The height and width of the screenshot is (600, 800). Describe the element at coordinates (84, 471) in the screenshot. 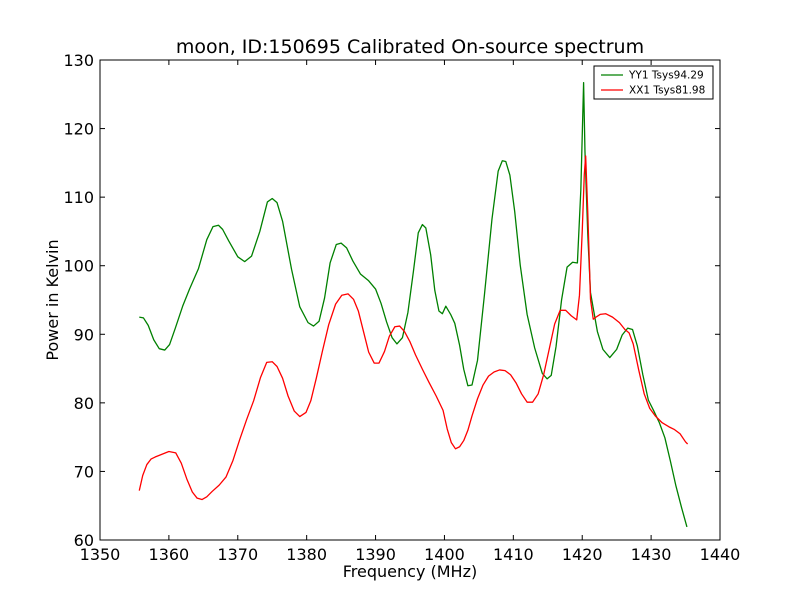

I see `y-tick-label: 70` at that location.